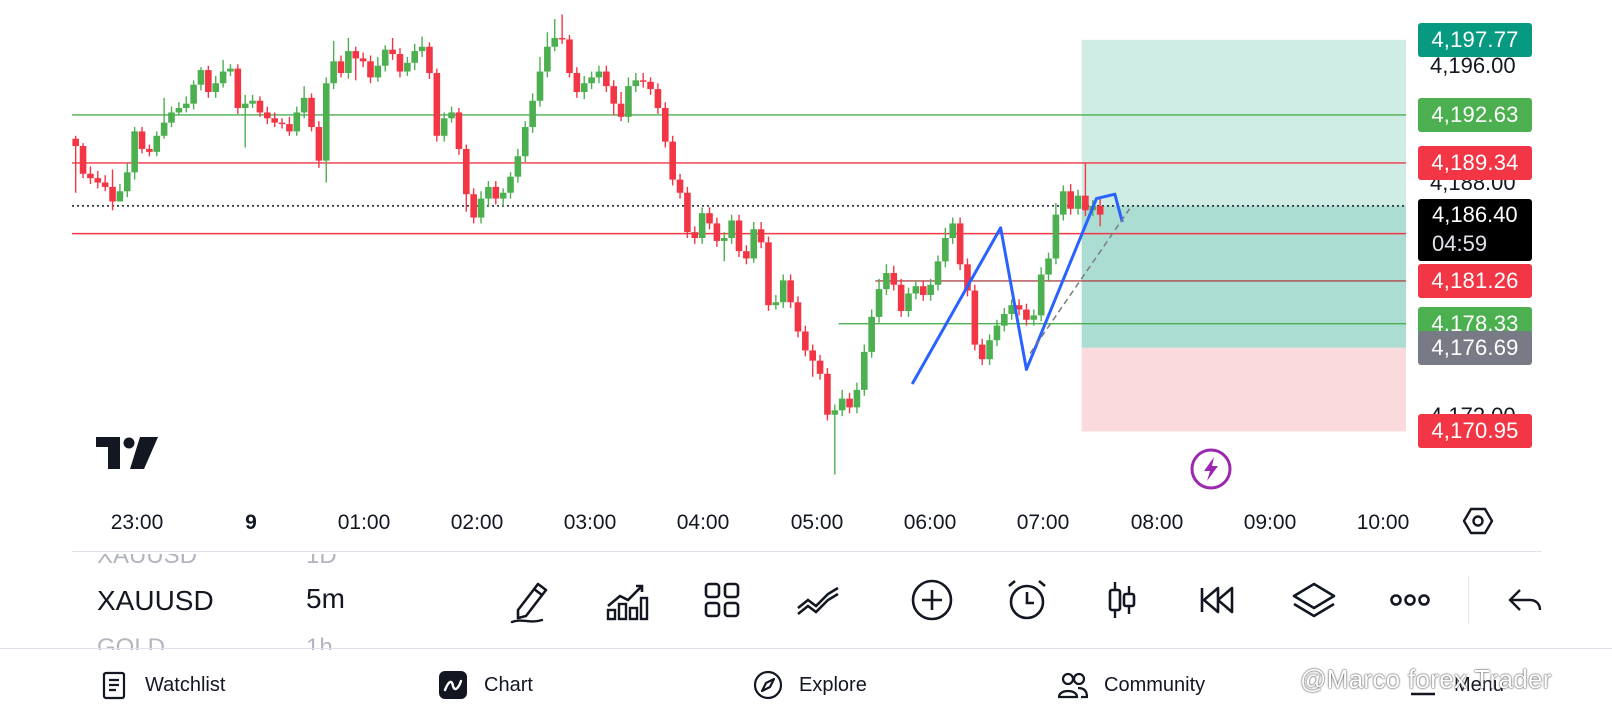 The image size is (1612, 720). Describe the element at coordinates (1410, 600) in the screenshot. I see `more-icon` at that location.